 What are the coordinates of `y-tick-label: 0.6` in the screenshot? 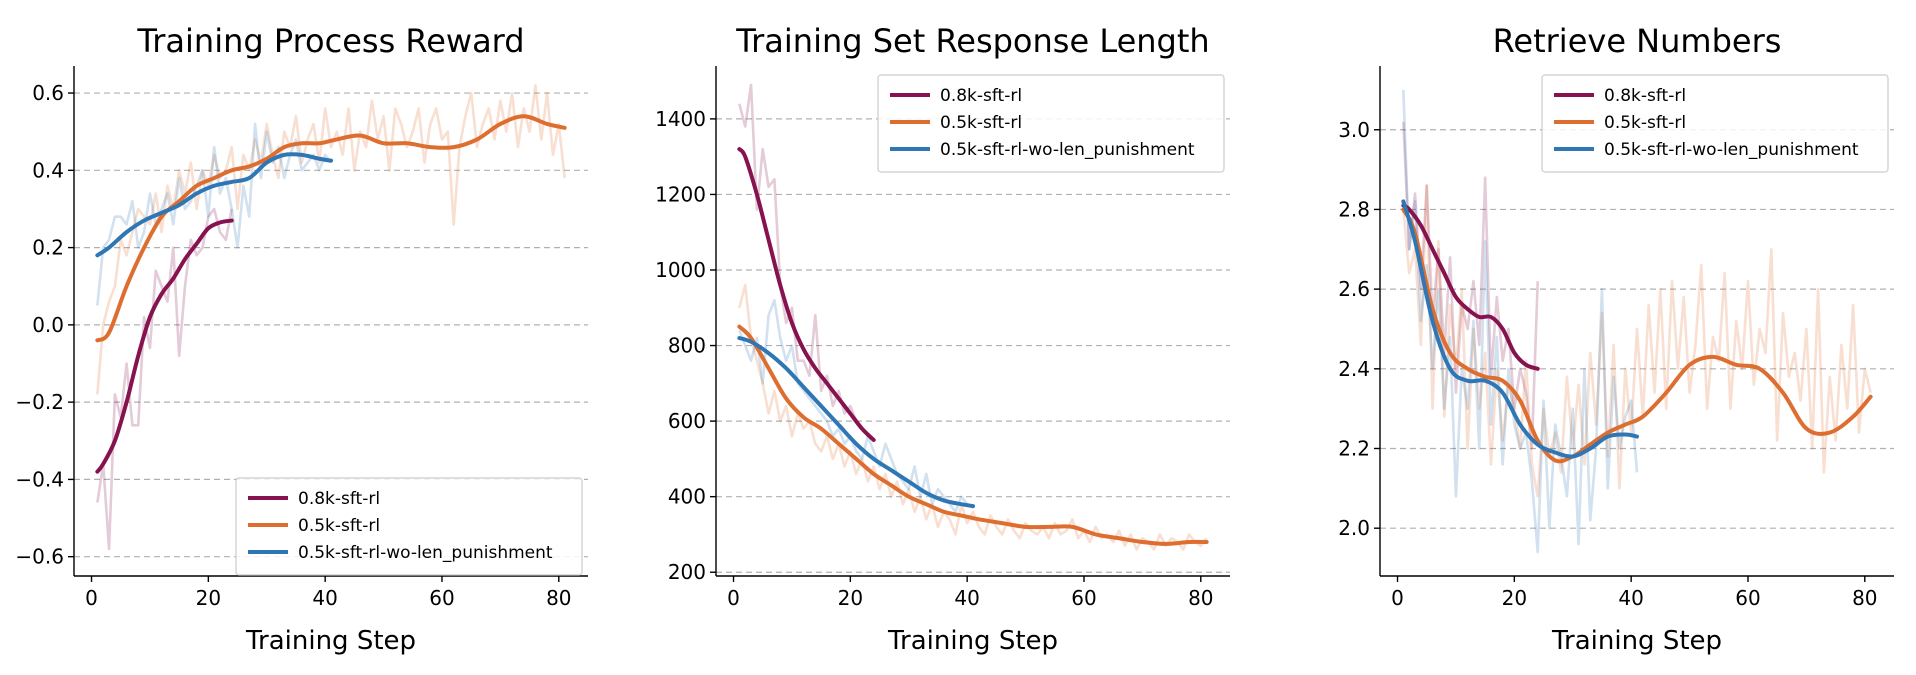 It's located at (48, 93).